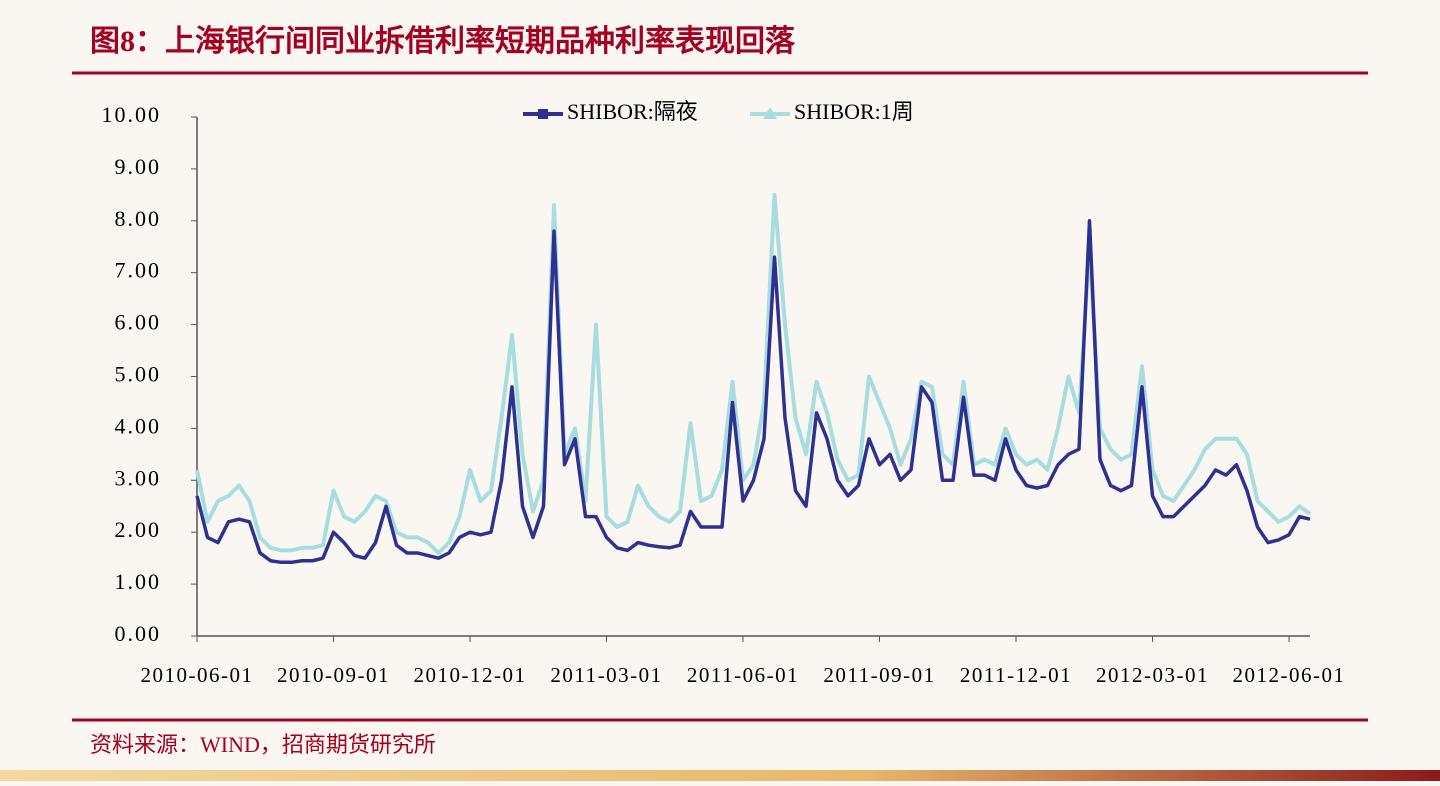 This screenshot has width=1440, height=786. What do you see at coordinates (443, 41) in the screenshot?
I see `title: 图8：上海银行间同业拆借利率短期品种利率表现回落` at bounding box center [443, 41].